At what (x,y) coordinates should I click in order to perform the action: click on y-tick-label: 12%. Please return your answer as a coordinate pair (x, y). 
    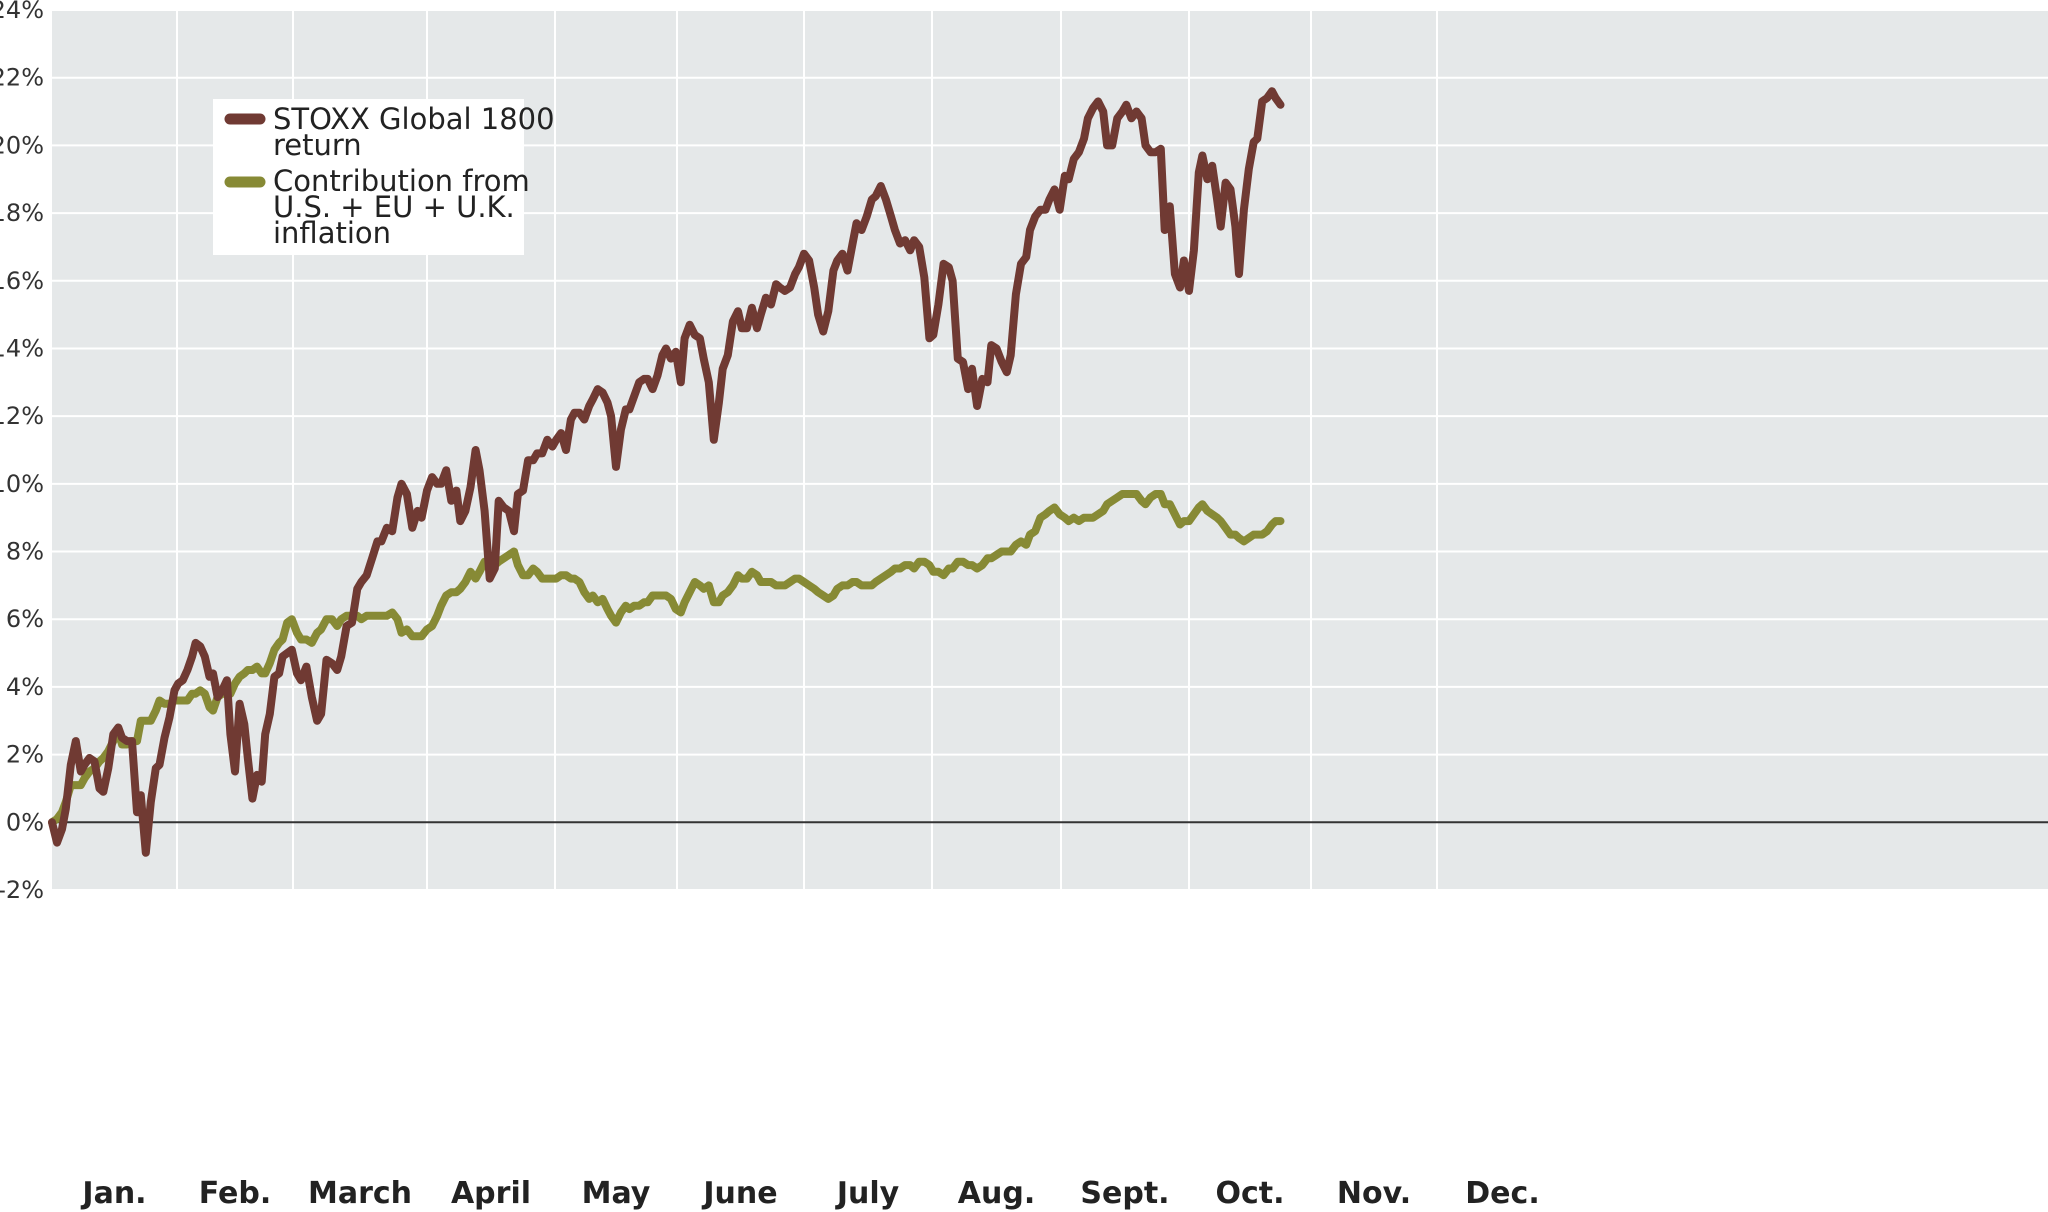
    Looking at the image, I should click on (22, 416).